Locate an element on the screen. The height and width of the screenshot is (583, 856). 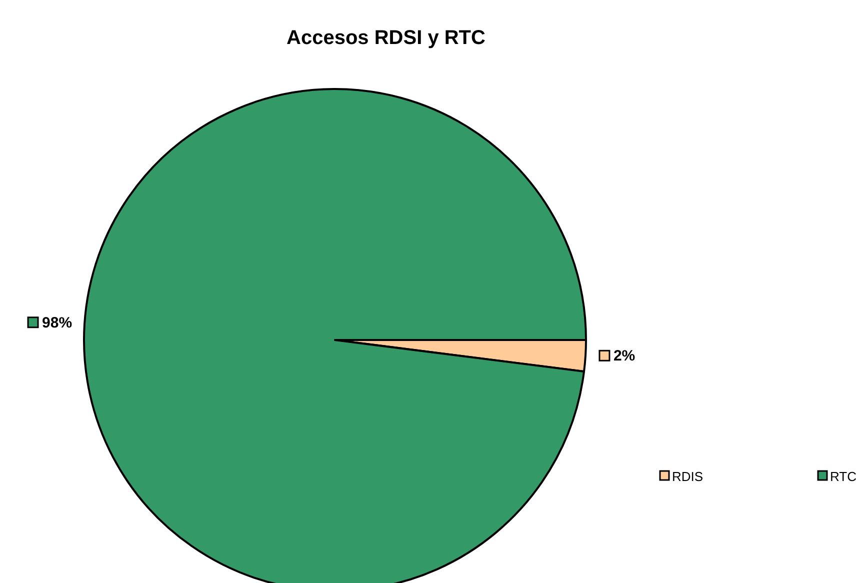
legend-label: RDIS is located at coordinates (688, 476).